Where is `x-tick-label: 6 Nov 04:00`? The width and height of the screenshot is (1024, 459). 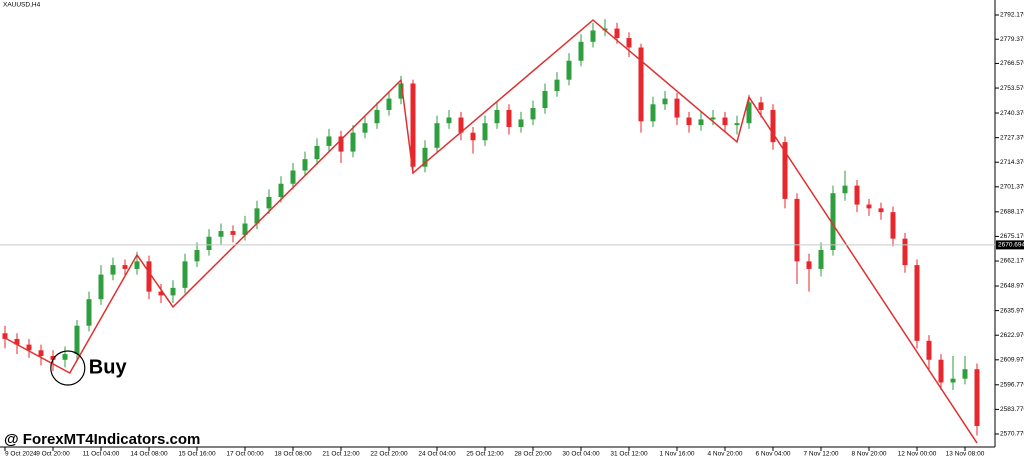
x-tick-label: 6 Nov 04:00 is located at coordinates (772, 454).